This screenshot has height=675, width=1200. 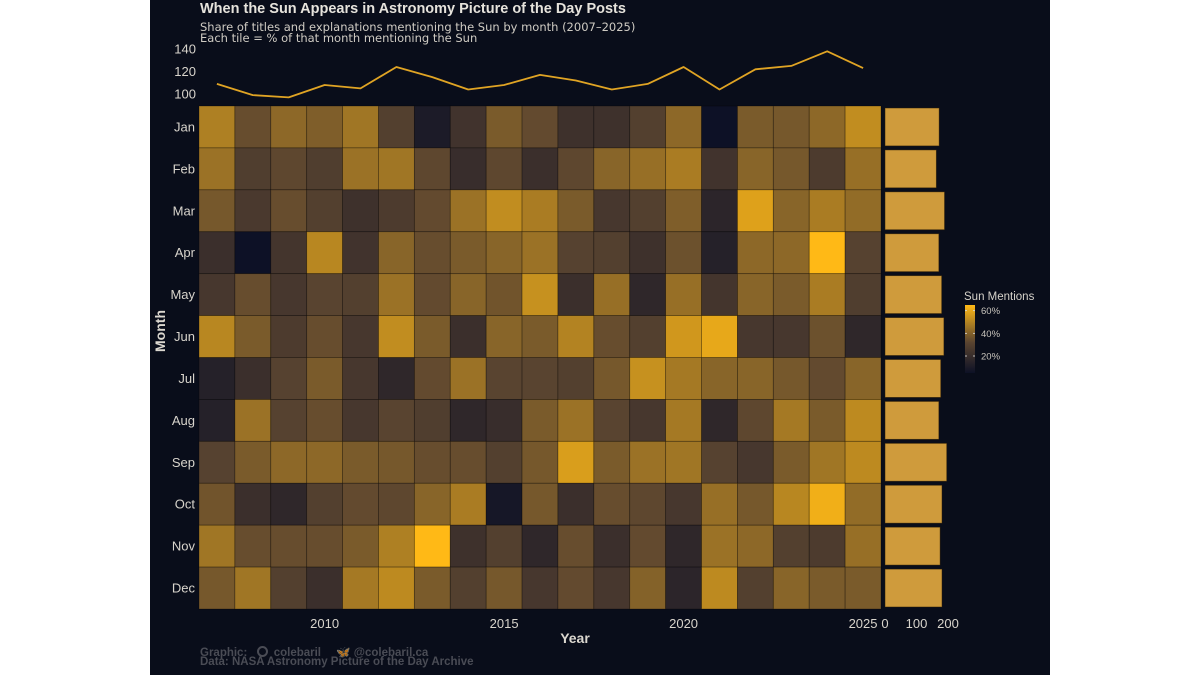 I want to click on year-tick-label: 2010, so click(x=324, y=623).